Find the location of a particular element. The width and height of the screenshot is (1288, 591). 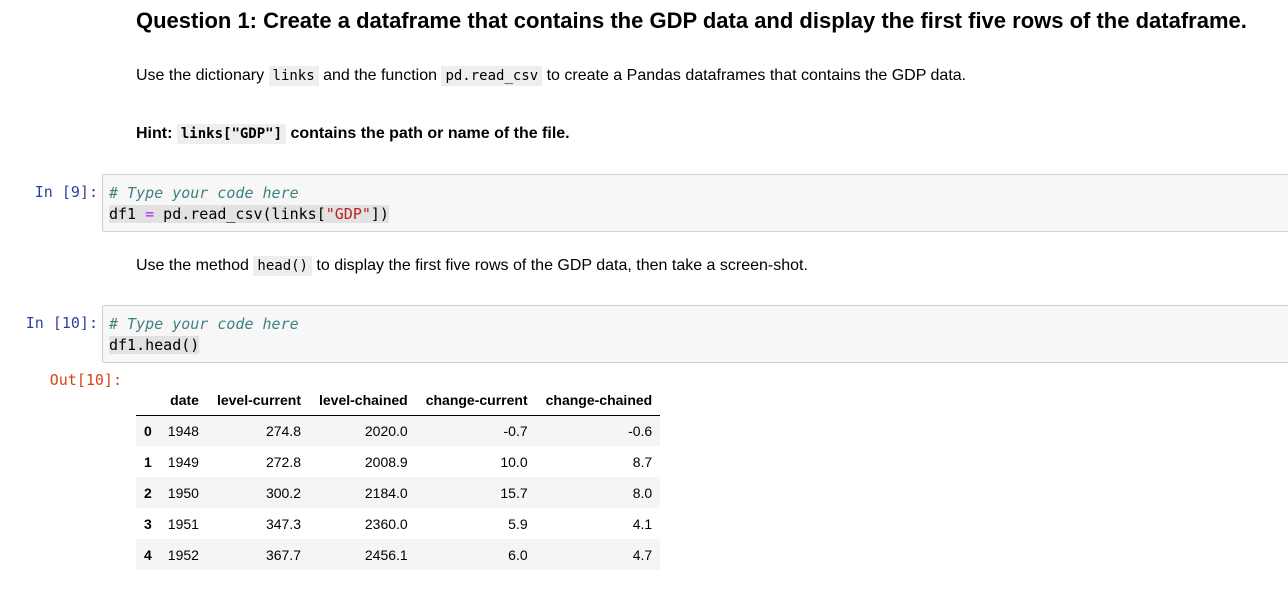

inline-code-head: head() is located at coordinates (282, 266).